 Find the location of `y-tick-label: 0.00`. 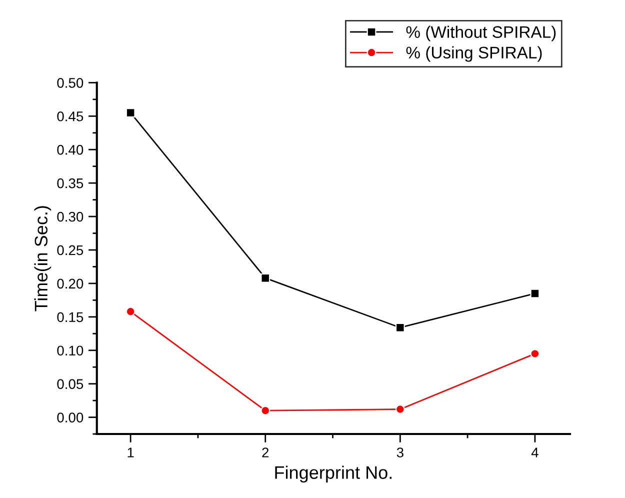

y-tick-label: 0.00 is located at coordinates (70, 417).